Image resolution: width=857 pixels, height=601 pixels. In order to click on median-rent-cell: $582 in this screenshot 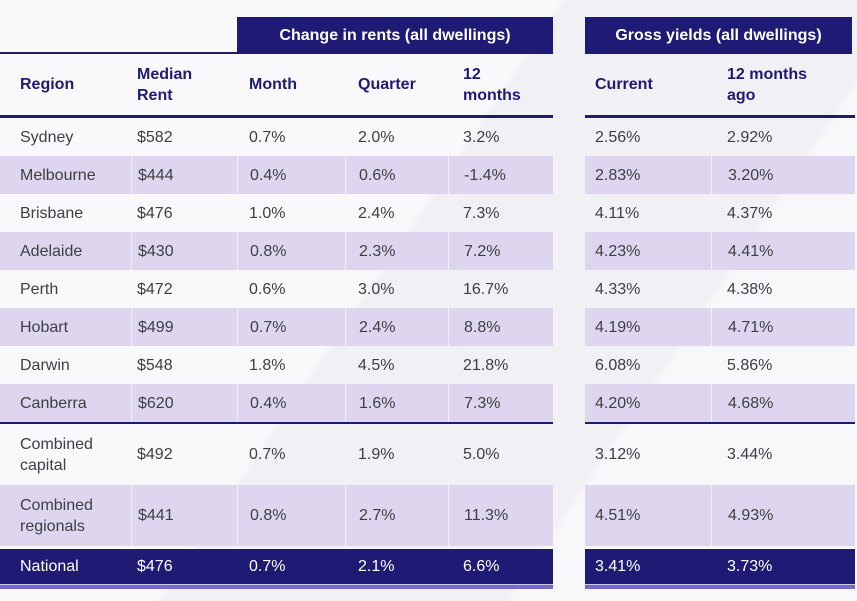, I will do `click(184, 137)`.